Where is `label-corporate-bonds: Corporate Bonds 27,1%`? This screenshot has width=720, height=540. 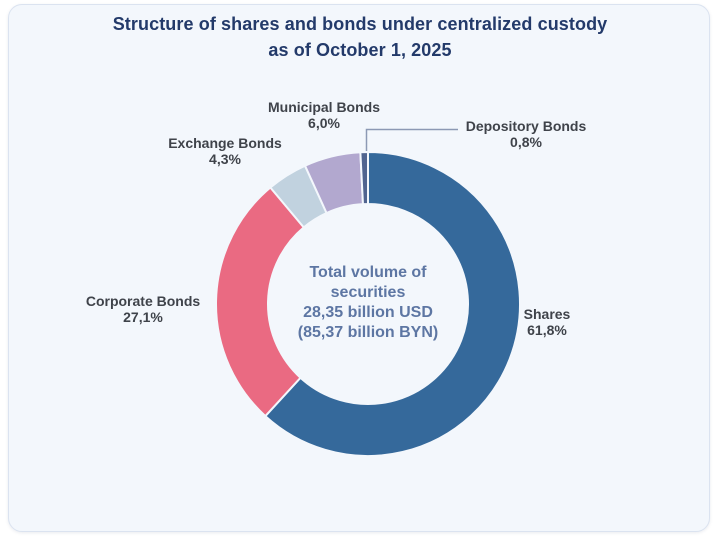
label-corporate-bonds: Corporate Bonds 27,1% is located at coordinates (143, 309).